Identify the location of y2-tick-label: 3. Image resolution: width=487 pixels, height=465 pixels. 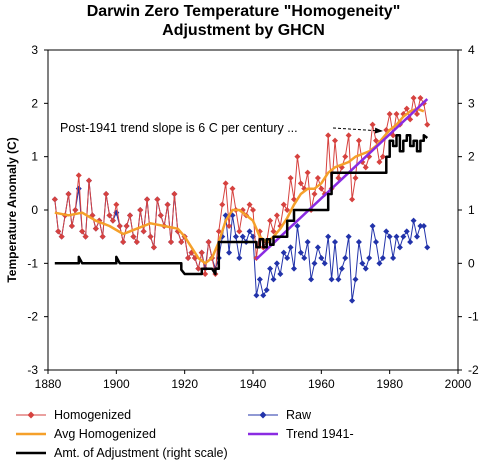
(471, 103).